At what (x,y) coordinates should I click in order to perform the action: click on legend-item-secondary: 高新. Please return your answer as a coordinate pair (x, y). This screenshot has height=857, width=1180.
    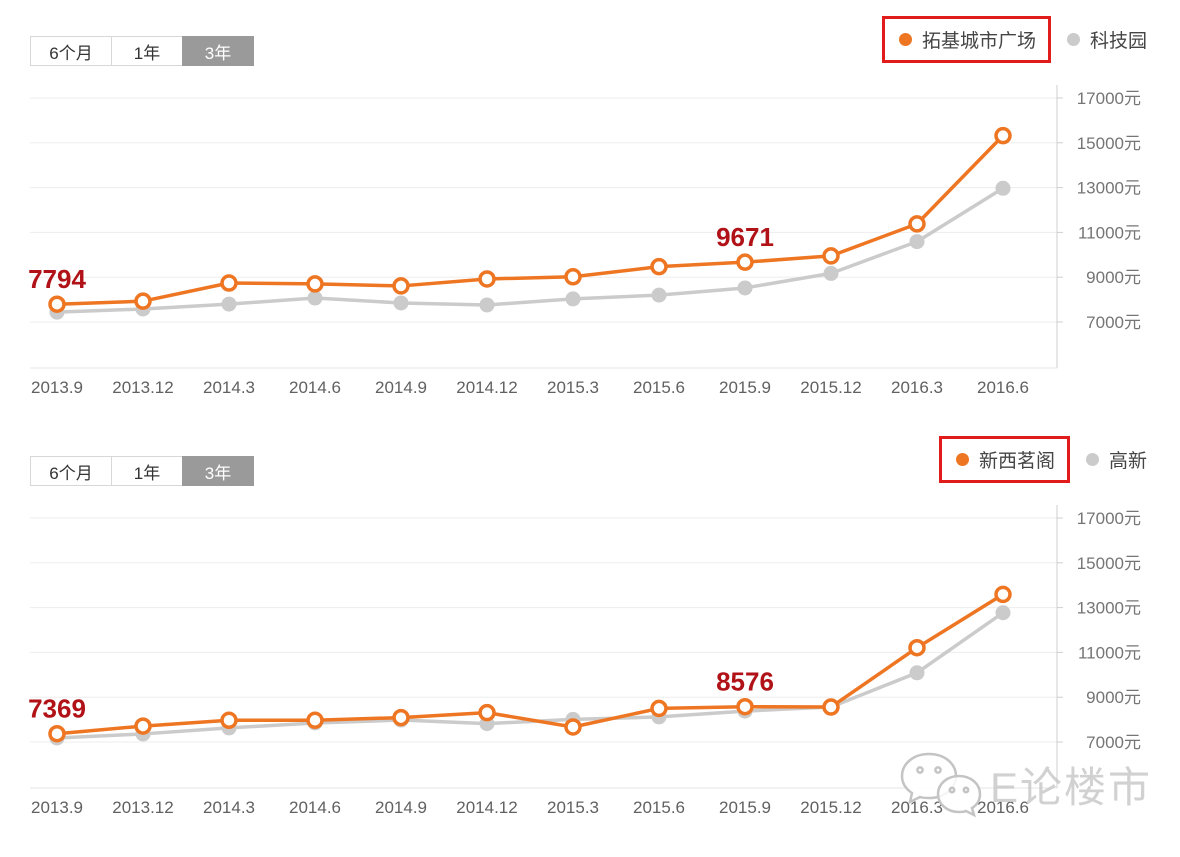
    Looking at the image, I should click on (1116, 459).